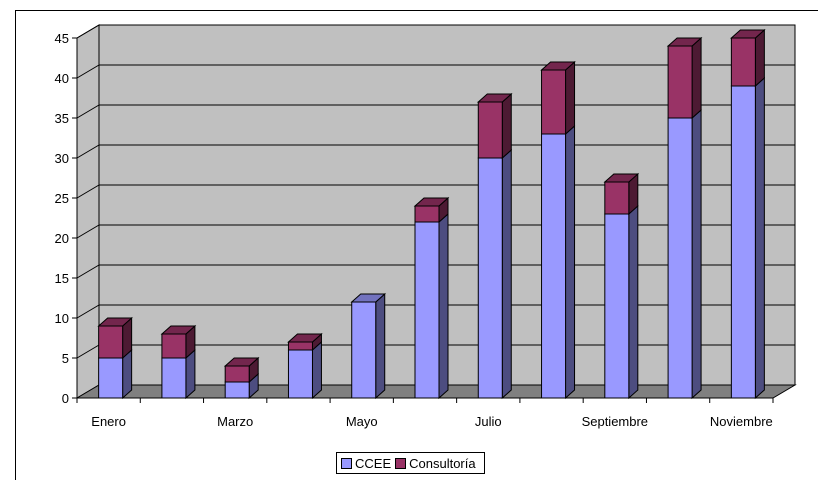 The image size is (818, 480). What do you see at coordinates (373, 463) in the screenshot?
I see `legend-label-ccee: CCEE` at bounding box center [373, 463].